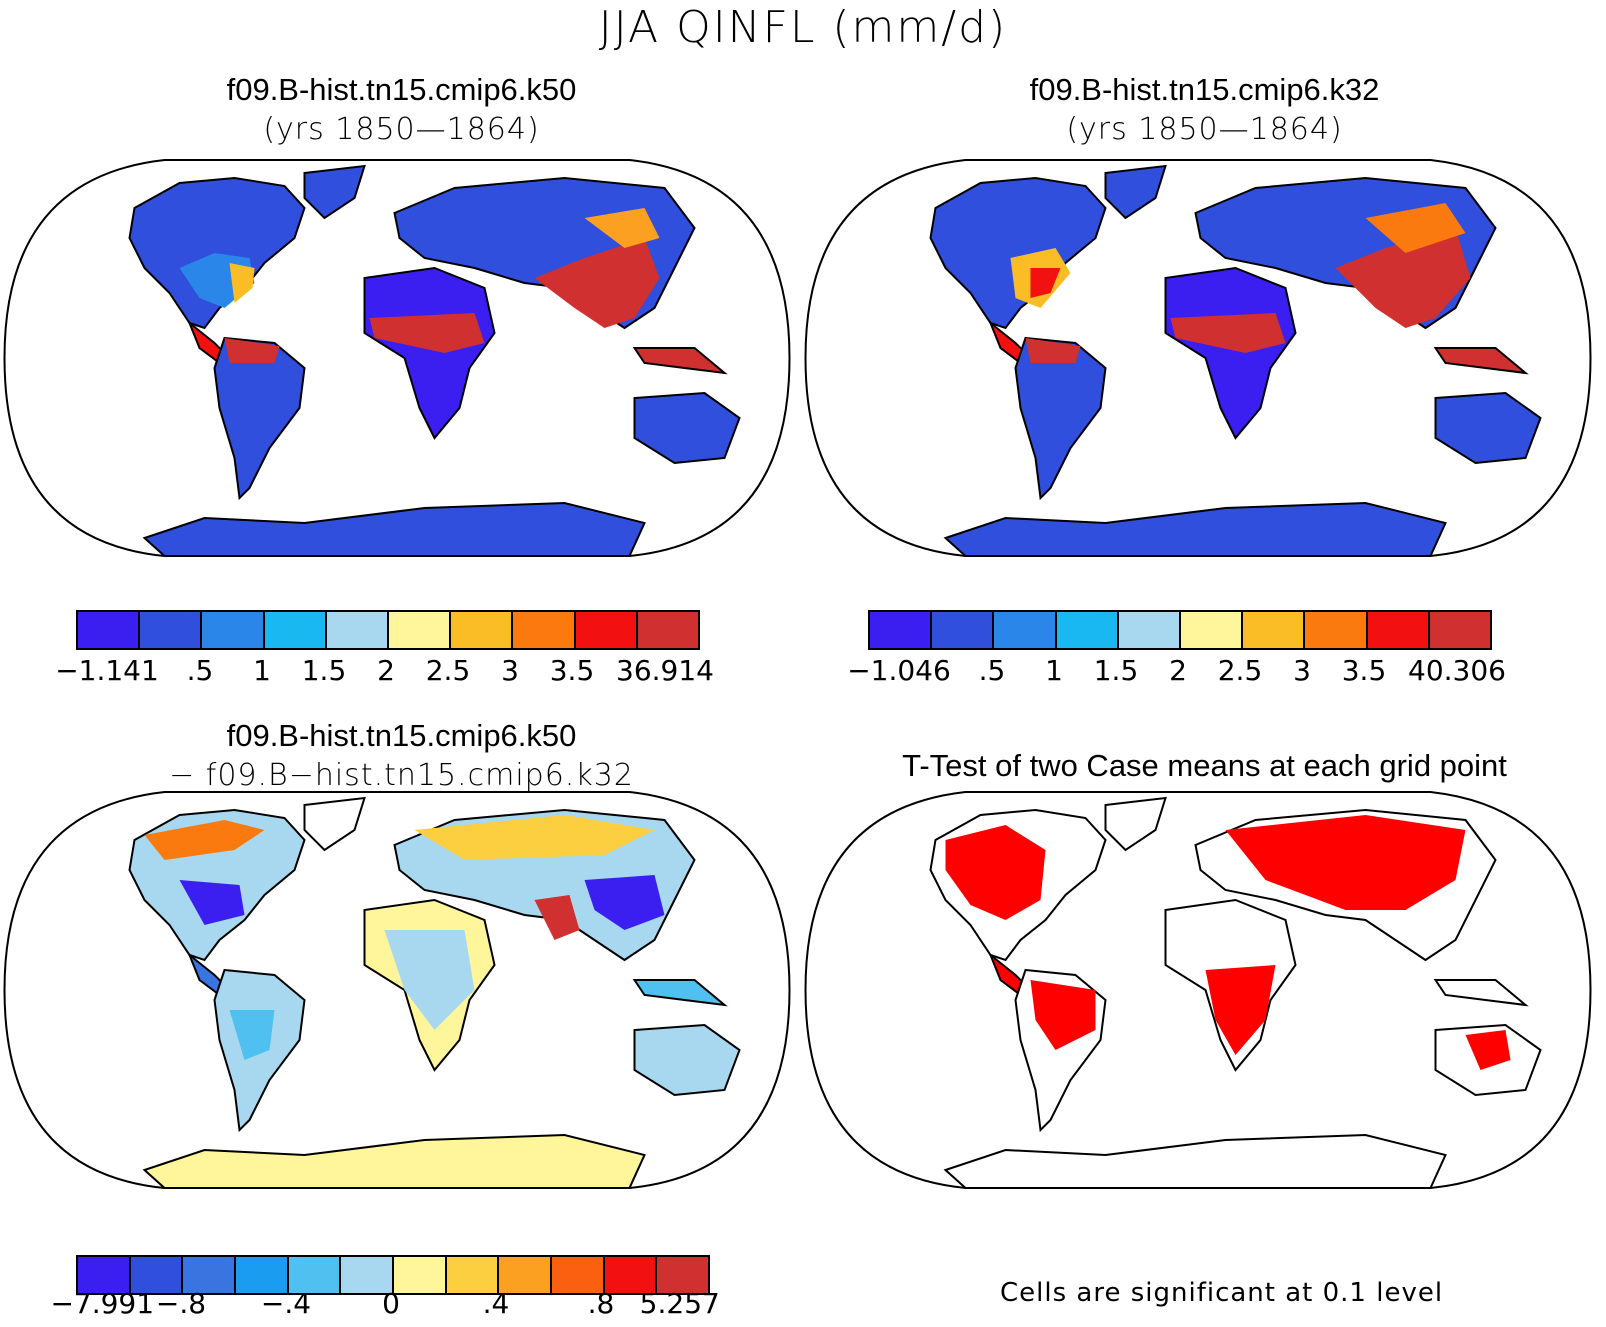 The image size is (1606, 1327). Describe the element at coordinates (401, 735) in the screenshot. I see `panel-3-title-case: f09.B-hist.tn15.cmip6.k50` at that location.